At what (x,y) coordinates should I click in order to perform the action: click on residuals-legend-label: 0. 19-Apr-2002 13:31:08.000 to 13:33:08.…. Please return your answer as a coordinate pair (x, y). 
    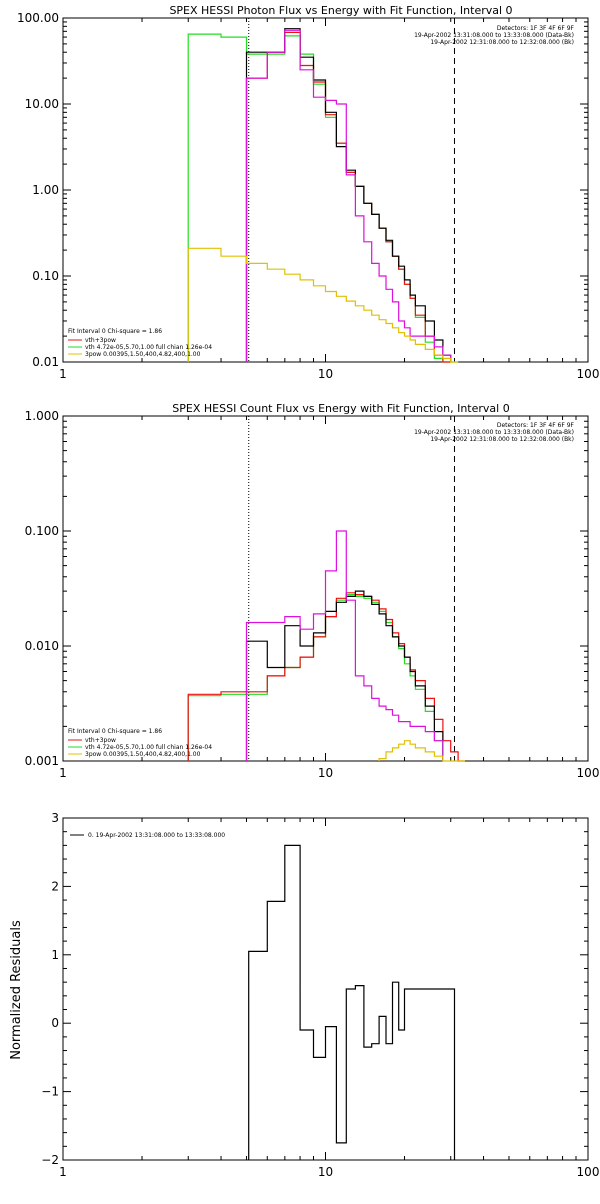
    Looking at the image, I should click on (156, 835).